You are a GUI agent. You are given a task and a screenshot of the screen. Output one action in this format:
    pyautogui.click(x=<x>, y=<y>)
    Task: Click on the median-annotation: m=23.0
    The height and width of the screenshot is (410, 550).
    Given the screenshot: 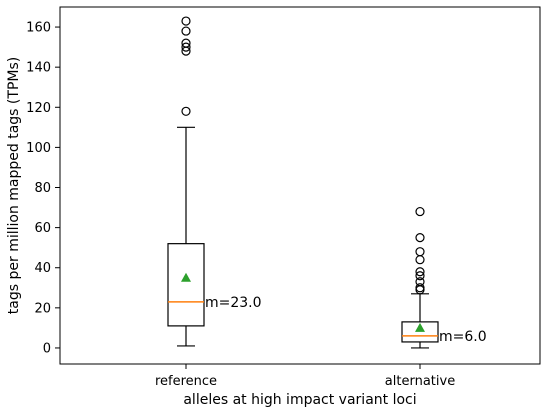 What is the action you would take?
    pyautogui.click(x=233, y=303)
    